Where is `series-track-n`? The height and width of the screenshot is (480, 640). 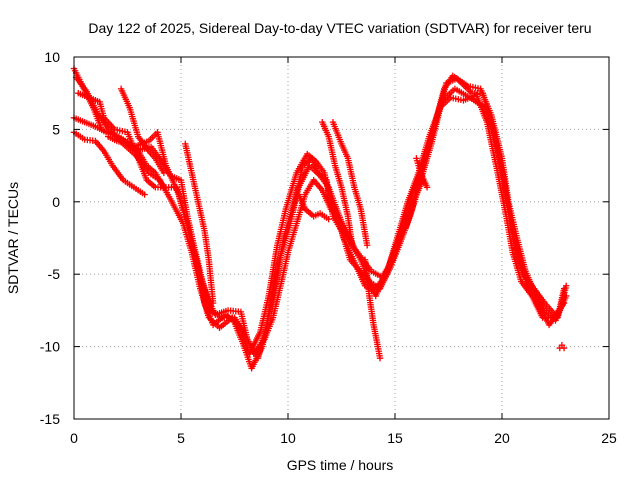 series-track-n is located at coordinates (422, 173).